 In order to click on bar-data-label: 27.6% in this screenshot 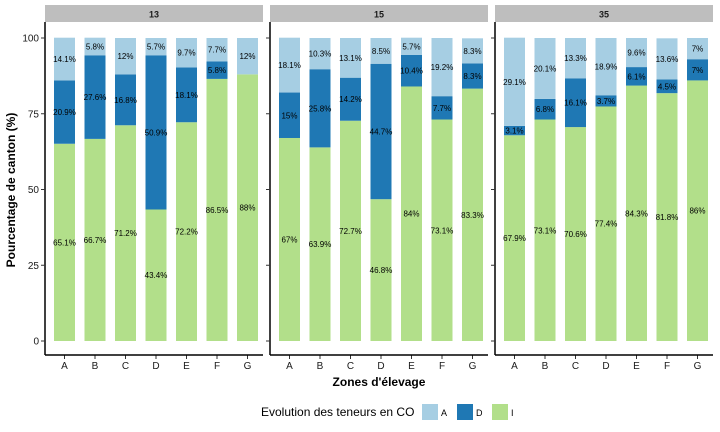, I will do `click(95, 97)`.